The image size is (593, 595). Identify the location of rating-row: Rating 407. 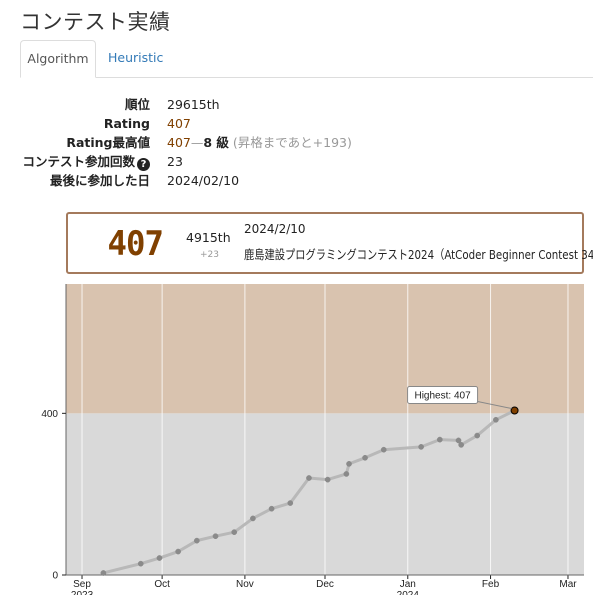
(296, 123).